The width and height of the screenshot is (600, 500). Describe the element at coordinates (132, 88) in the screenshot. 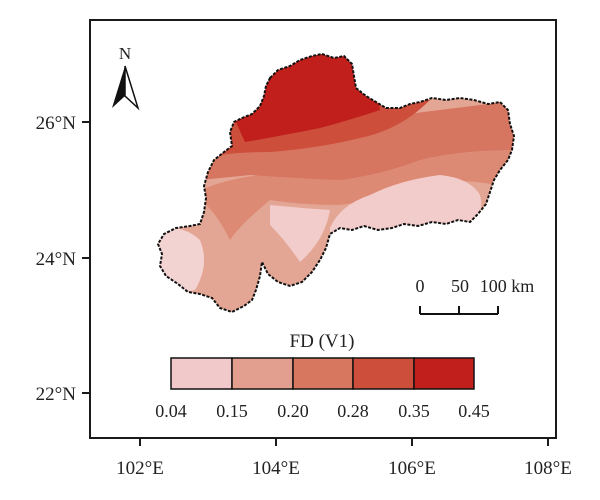

I see `north-arrow-right-half` at that location.